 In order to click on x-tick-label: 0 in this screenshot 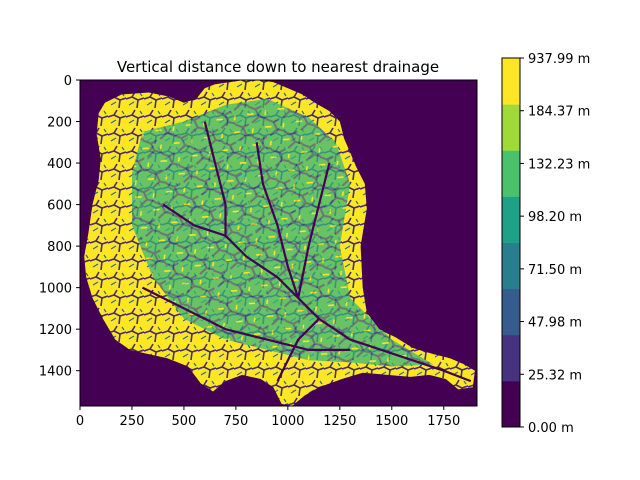, I will do `click(80, 421)`.